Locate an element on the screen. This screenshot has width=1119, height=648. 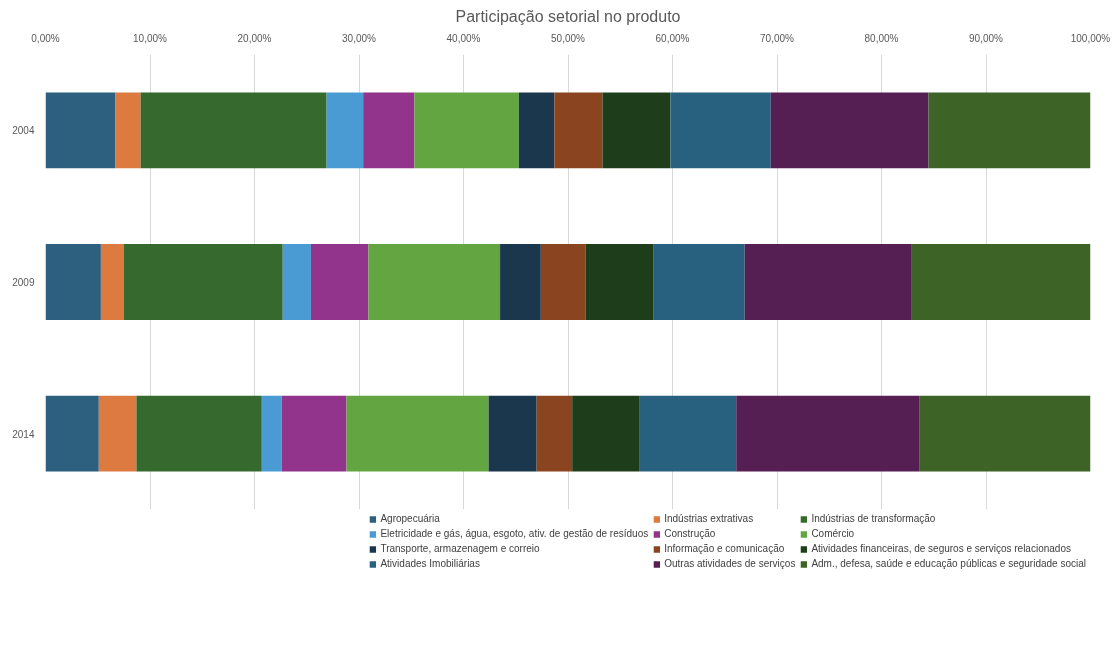
chart-title: Participação setorial no produto is located at coordinates (568, 16).